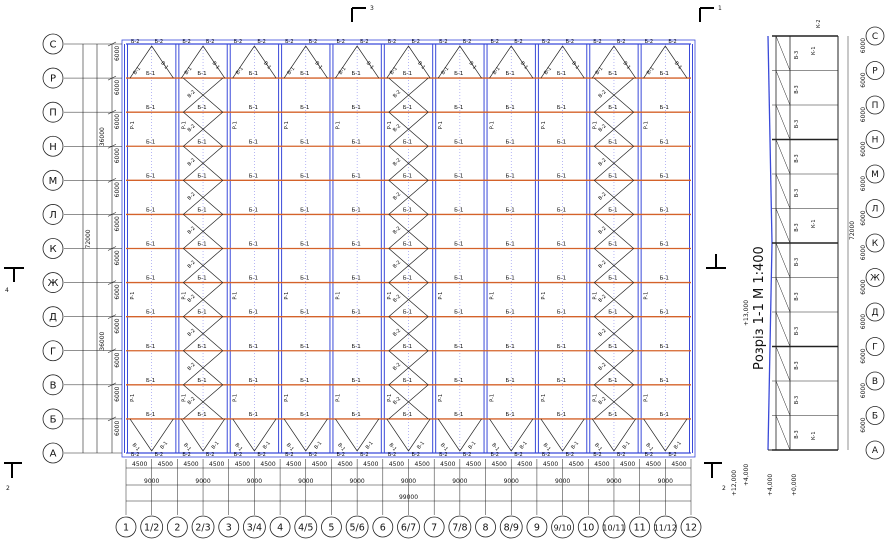  I want to click on row-bubble-label: Р, so click(53, 79).